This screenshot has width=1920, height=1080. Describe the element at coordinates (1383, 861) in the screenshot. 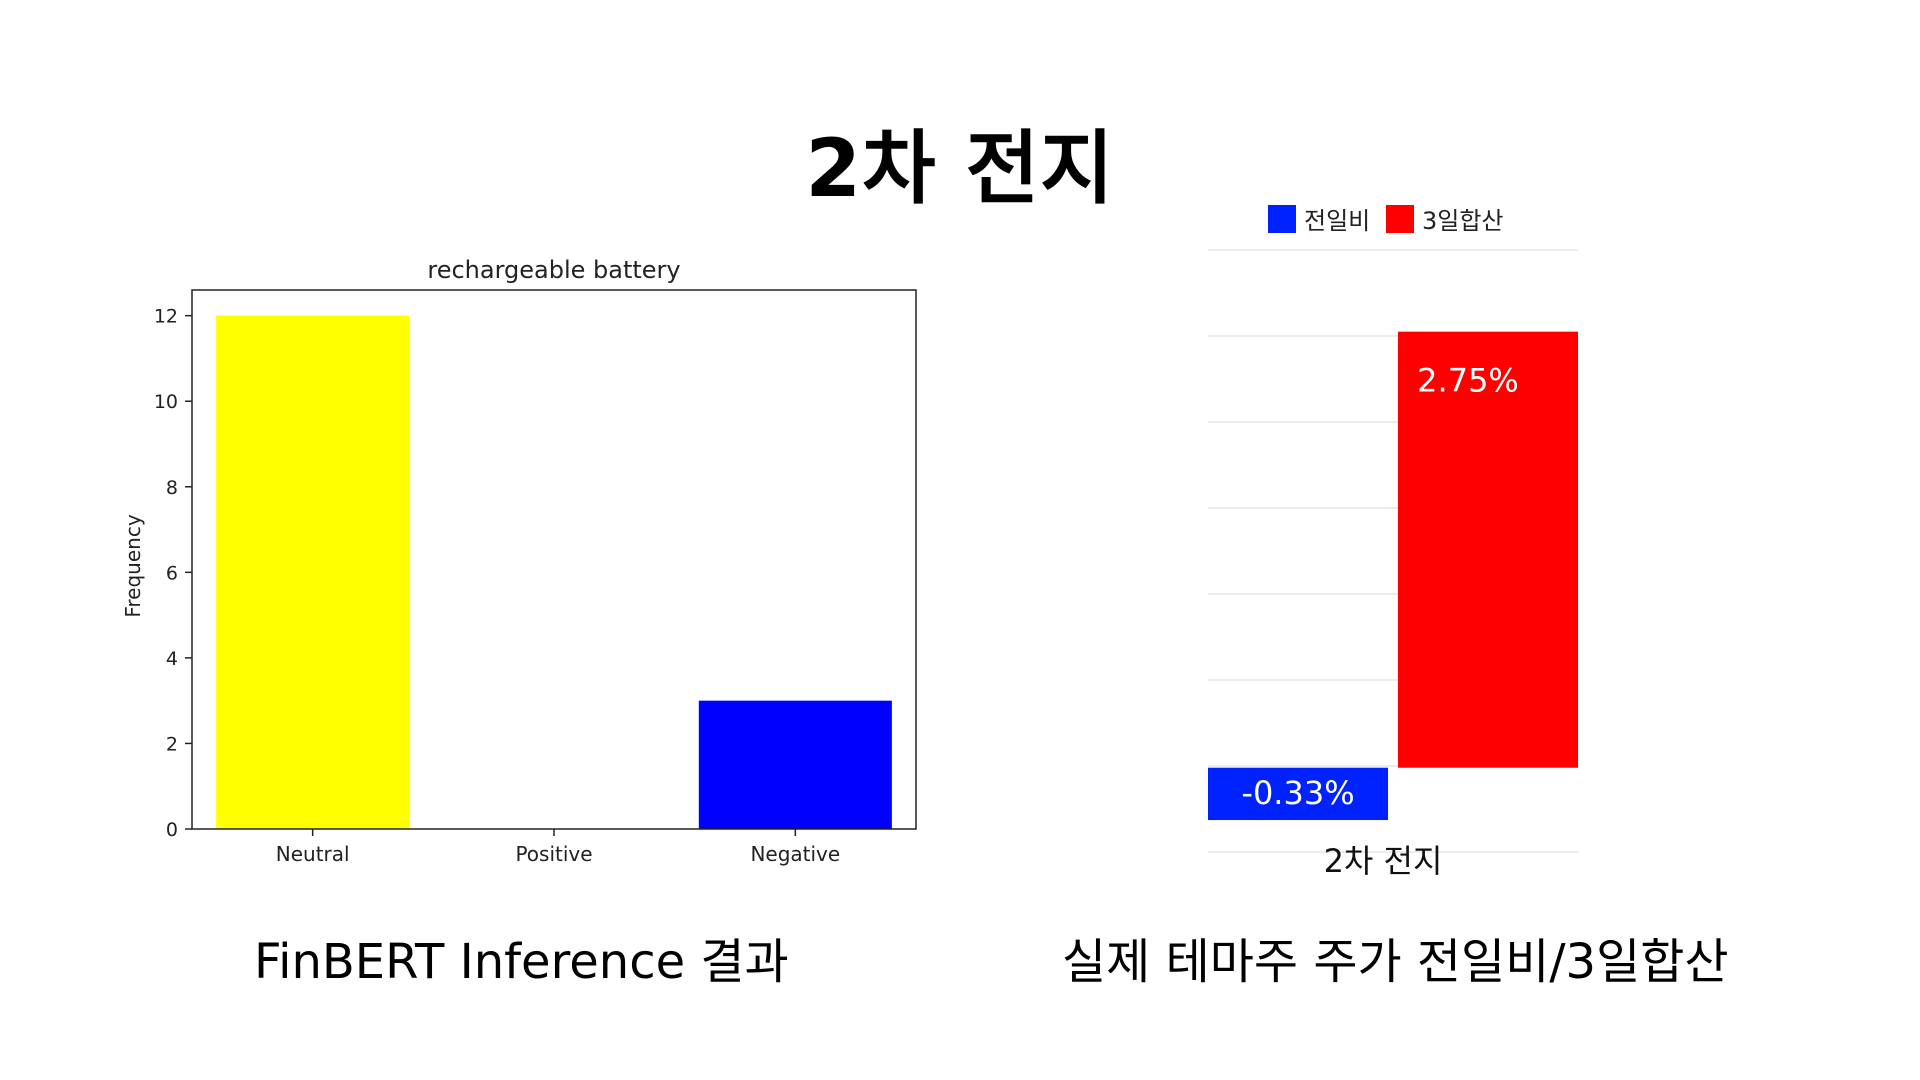

I see `category-label: 2차 전지` at that location.